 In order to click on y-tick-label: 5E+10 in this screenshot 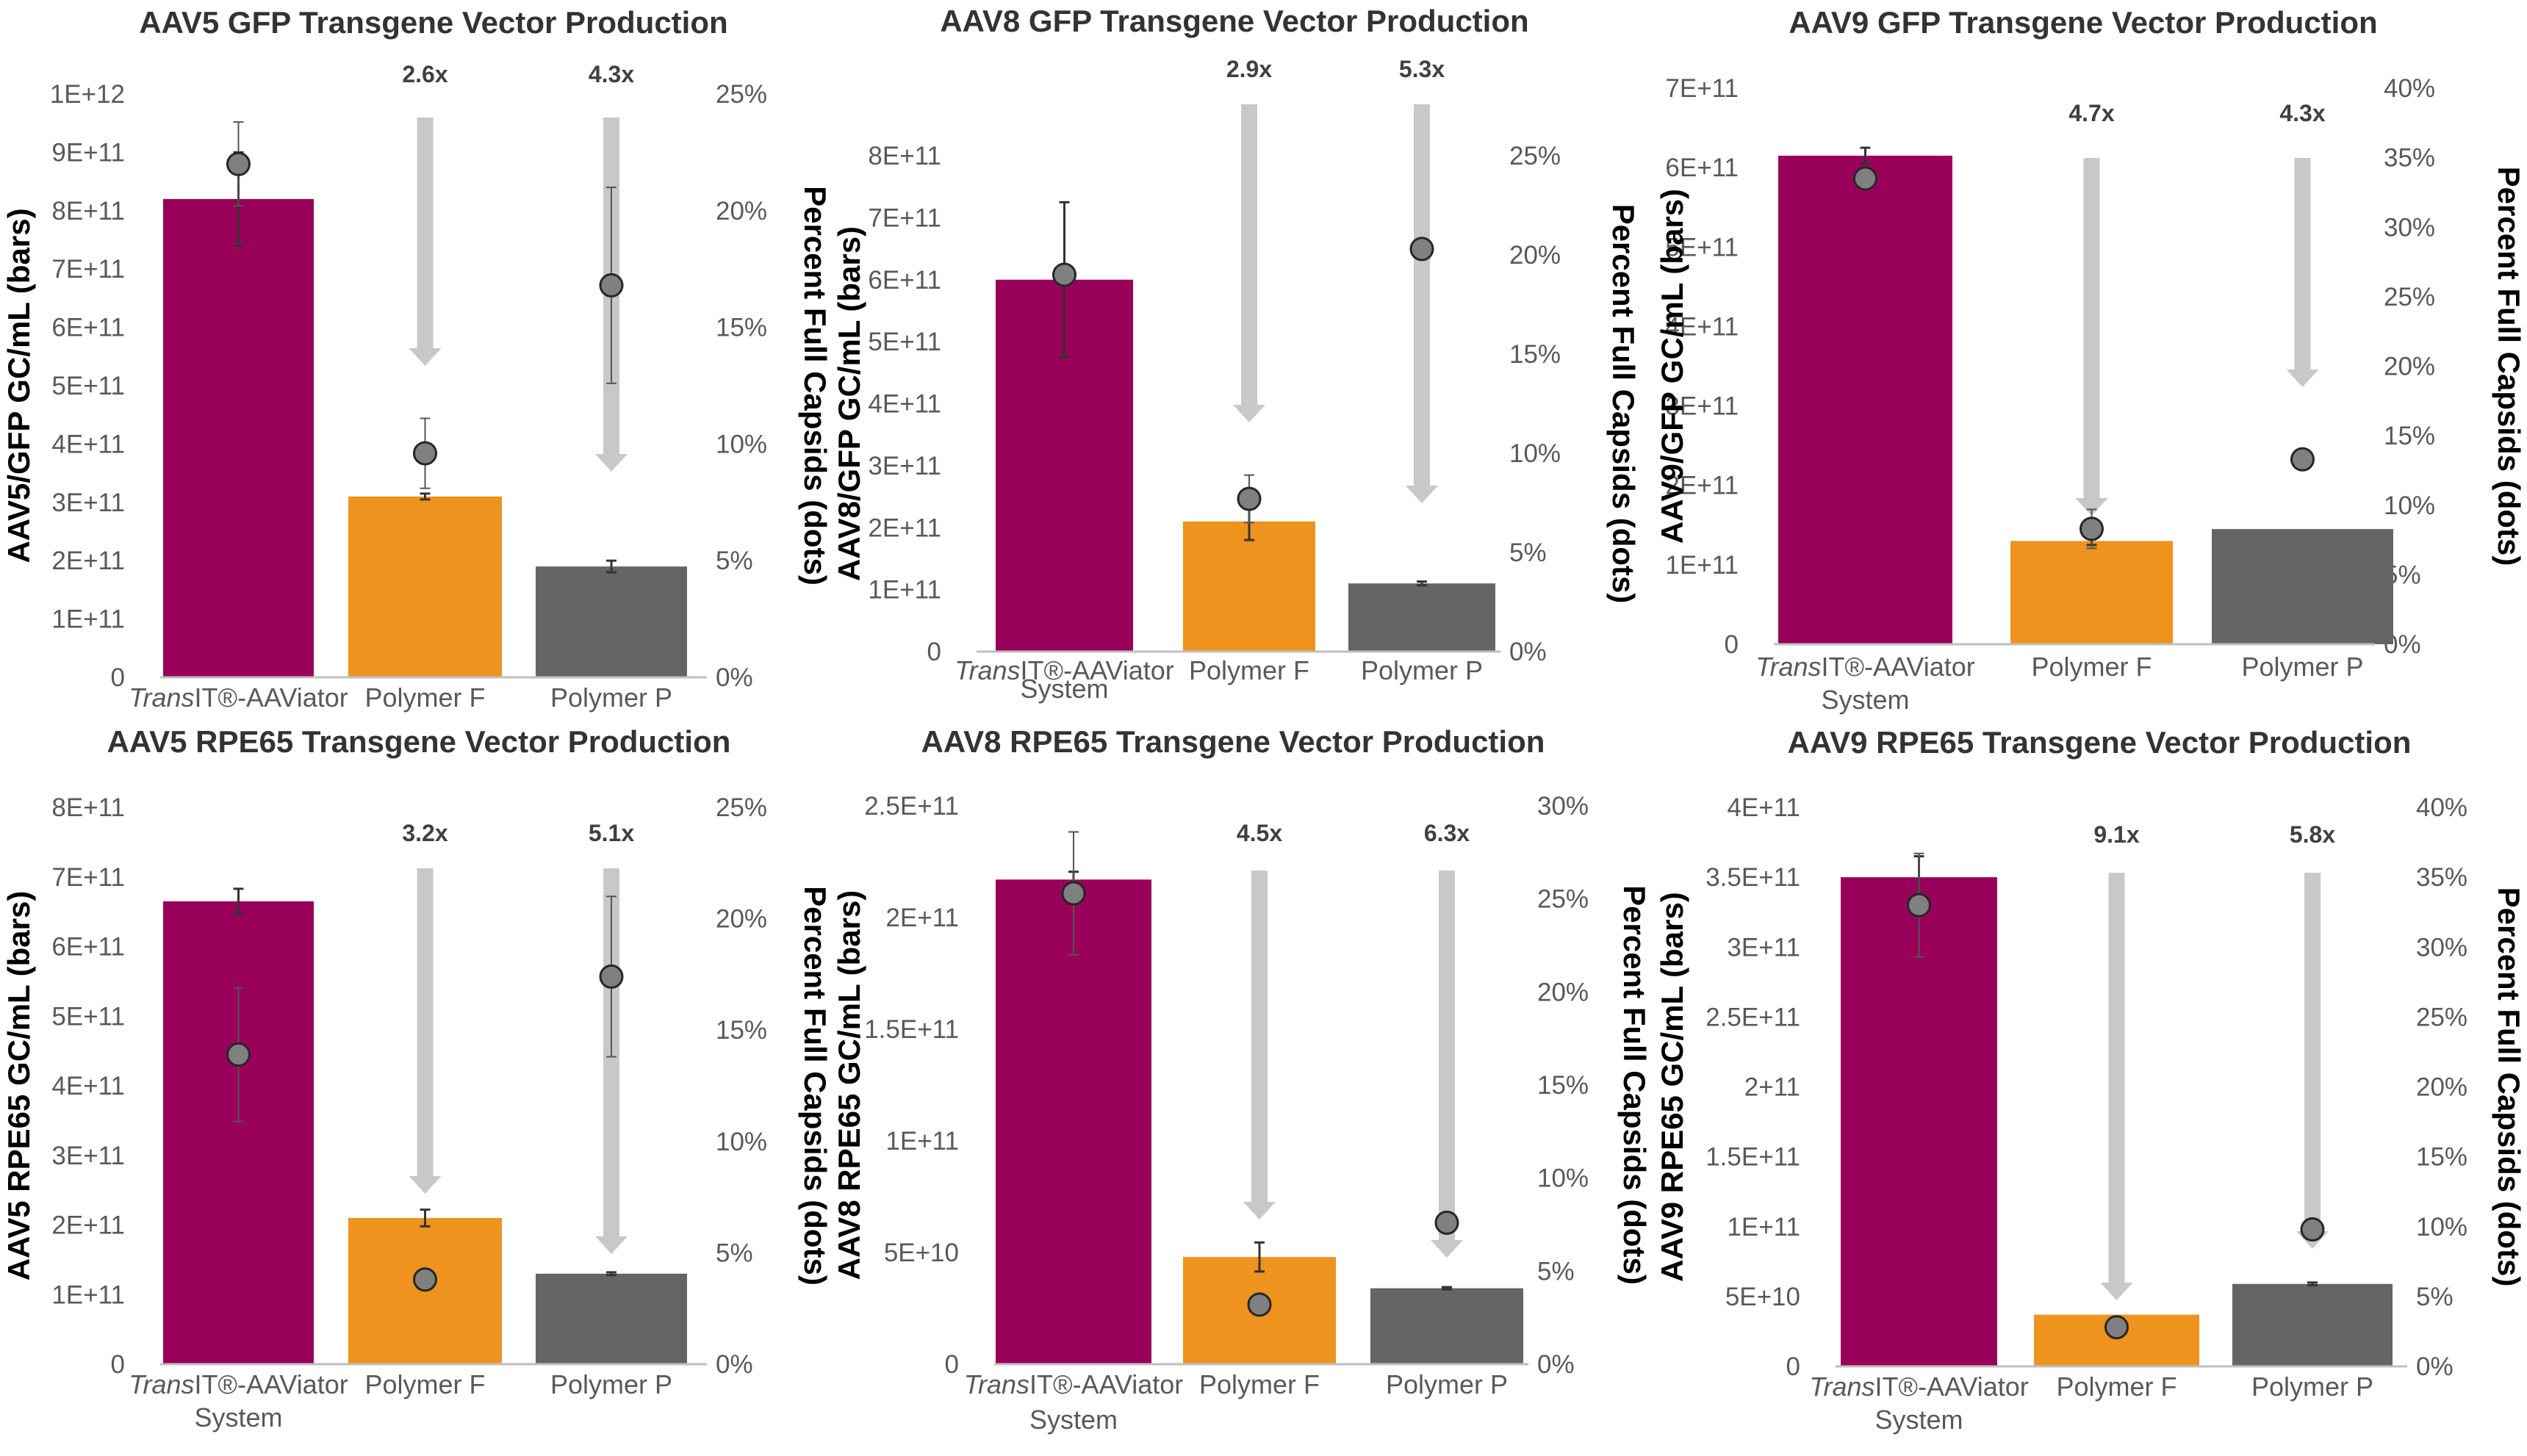, I will do `click(1762, 1297)`.